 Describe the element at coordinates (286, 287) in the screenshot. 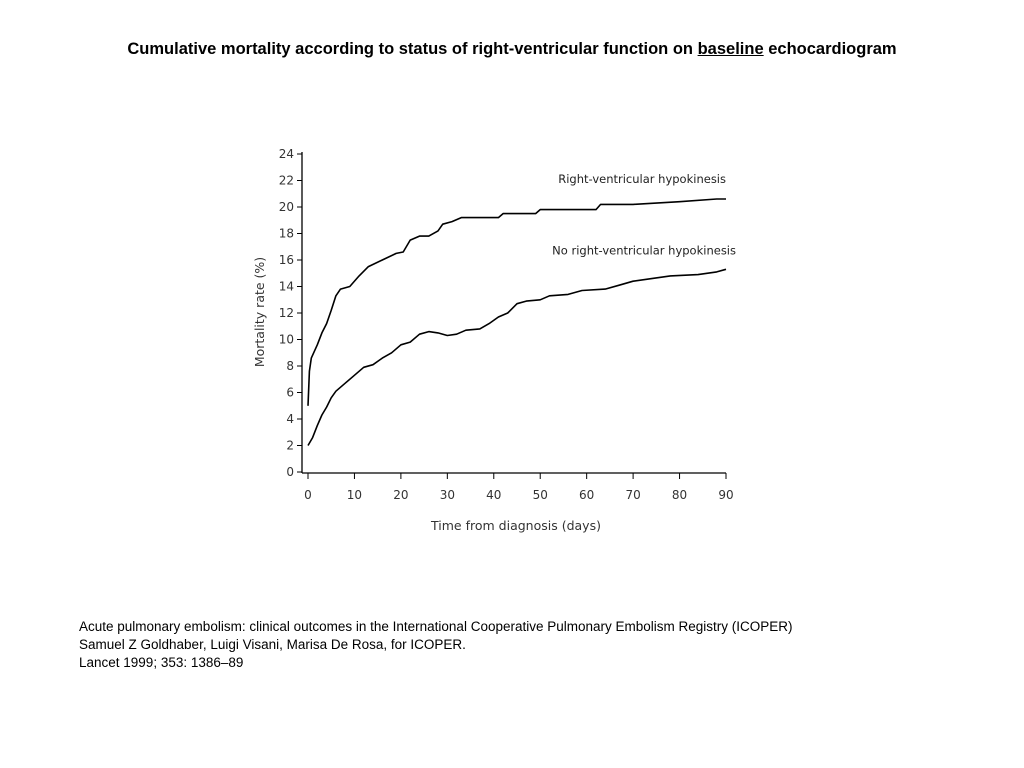

I see `y-tick-label: 14` at that location.